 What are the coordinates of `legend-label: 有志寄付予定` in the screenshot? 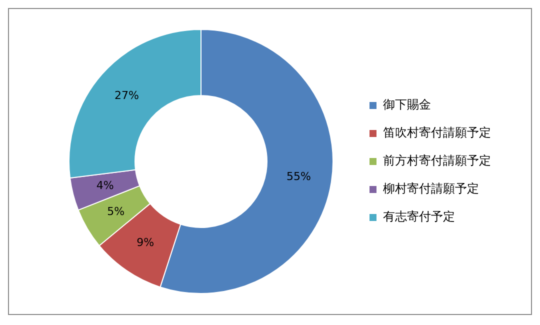 It's located at (419, 217).